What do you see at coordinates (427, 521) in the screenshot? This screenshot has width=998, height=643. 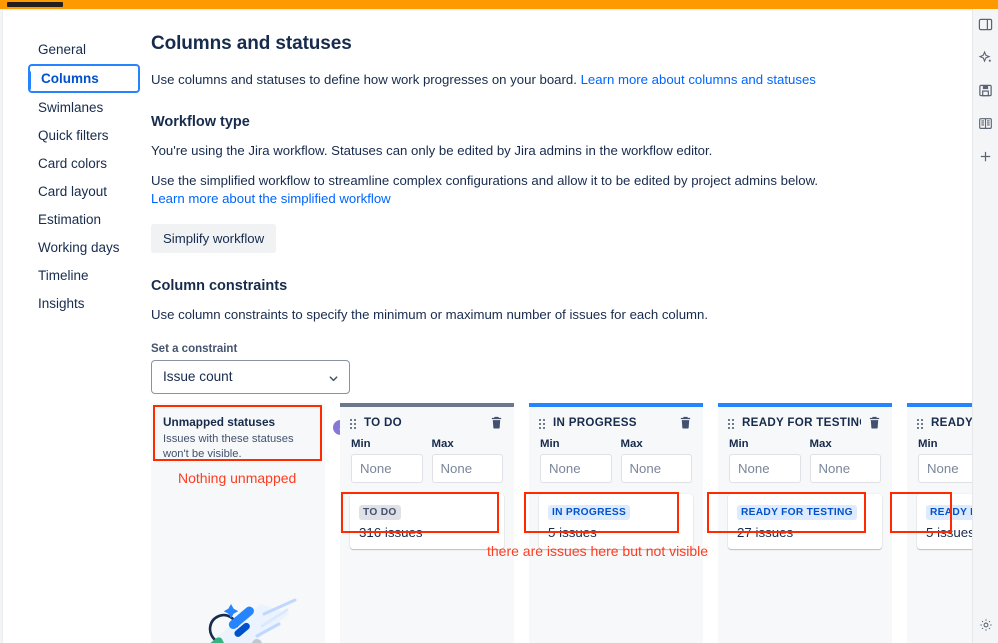 I see `status-card: TO DO 316 issues` at bounding box center [427, 521].